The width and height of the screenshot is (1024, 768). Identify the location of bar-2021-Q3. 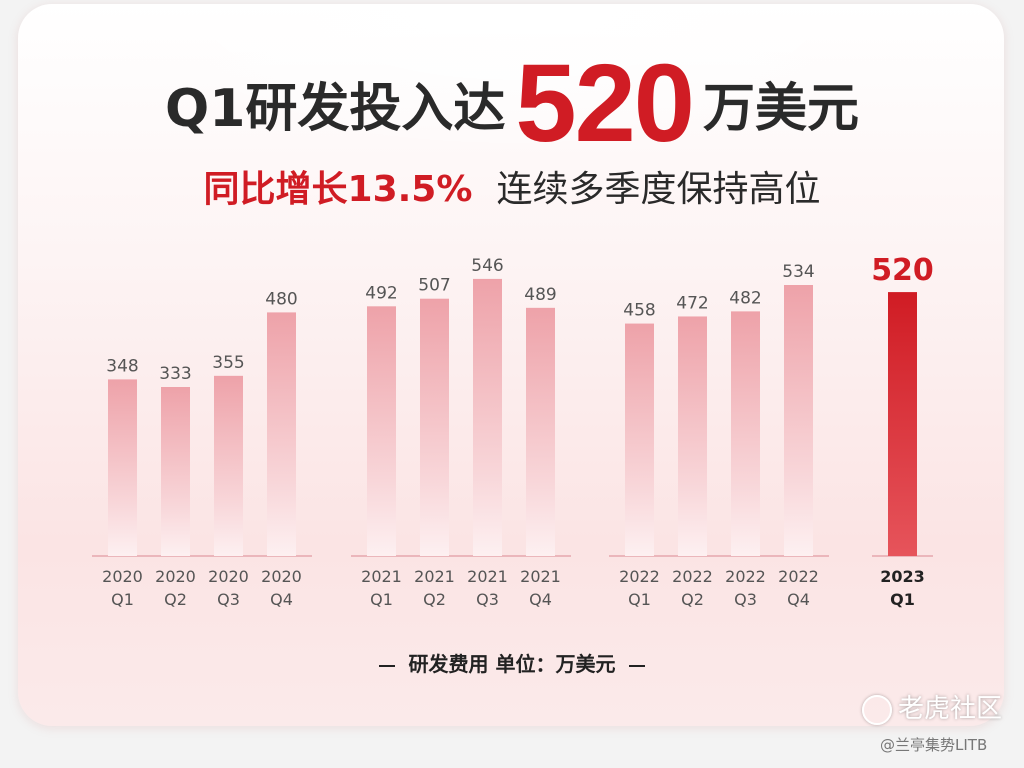
(487, 417).